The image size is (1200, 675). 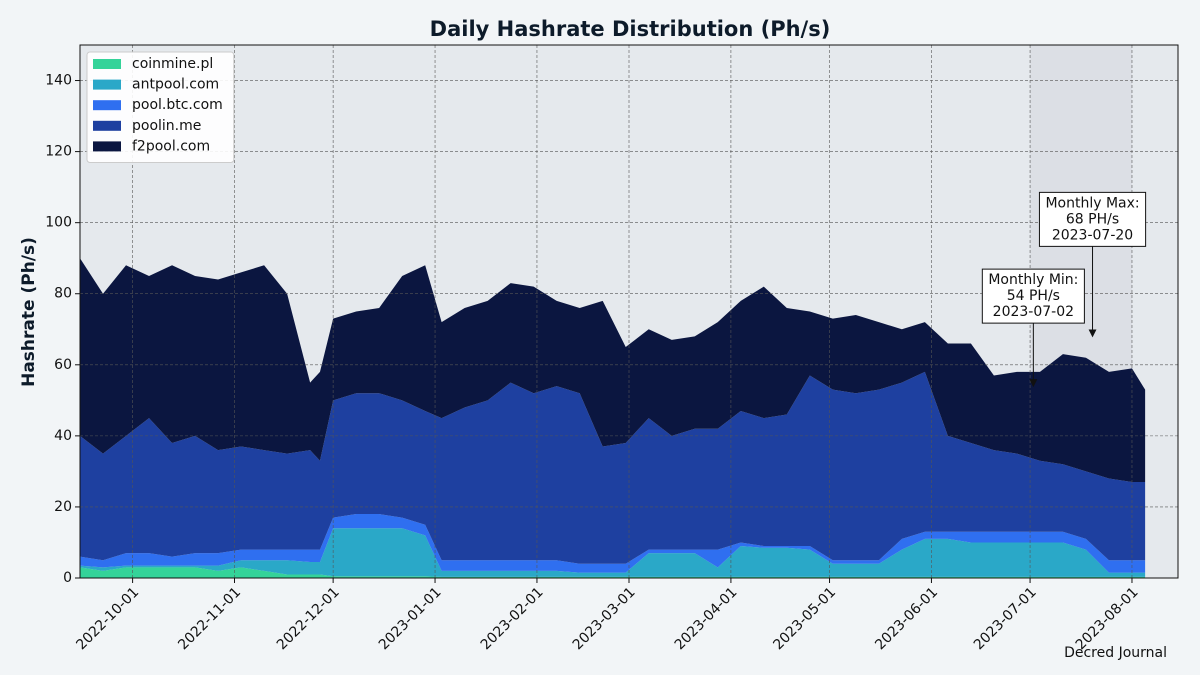 I want to click on x-tick-label: 2023-08-01, so click(x=1107, y=618).